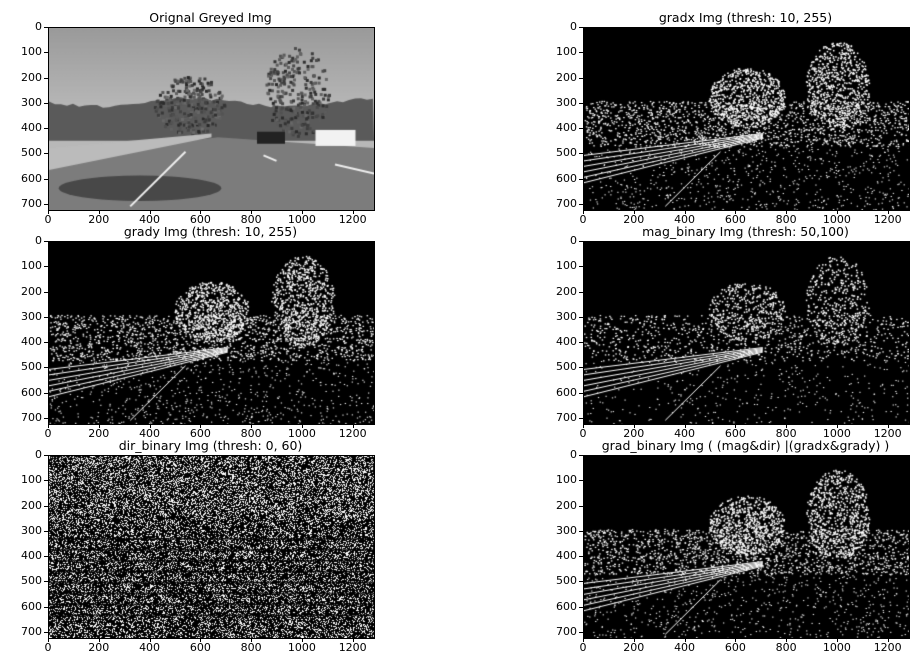  I want to click on image-axes-gradx, so click(746, 119).